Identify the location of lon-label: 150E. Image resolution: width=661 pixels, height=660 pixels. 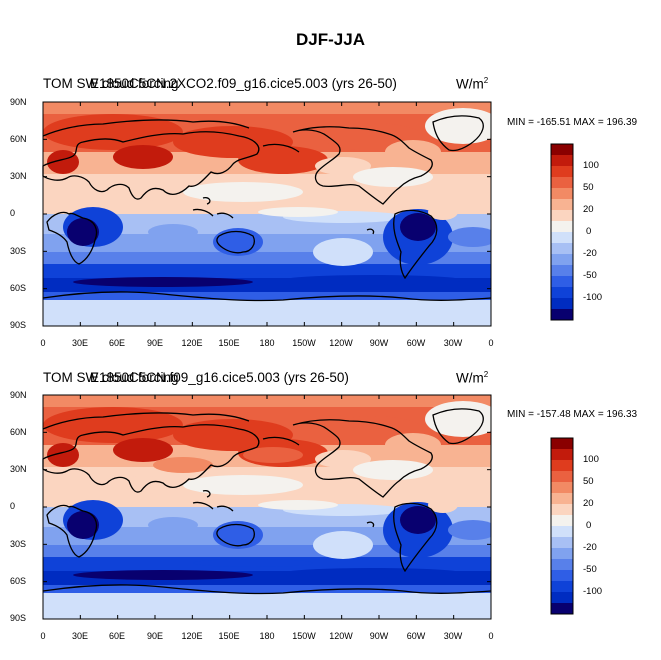
(229, 343).